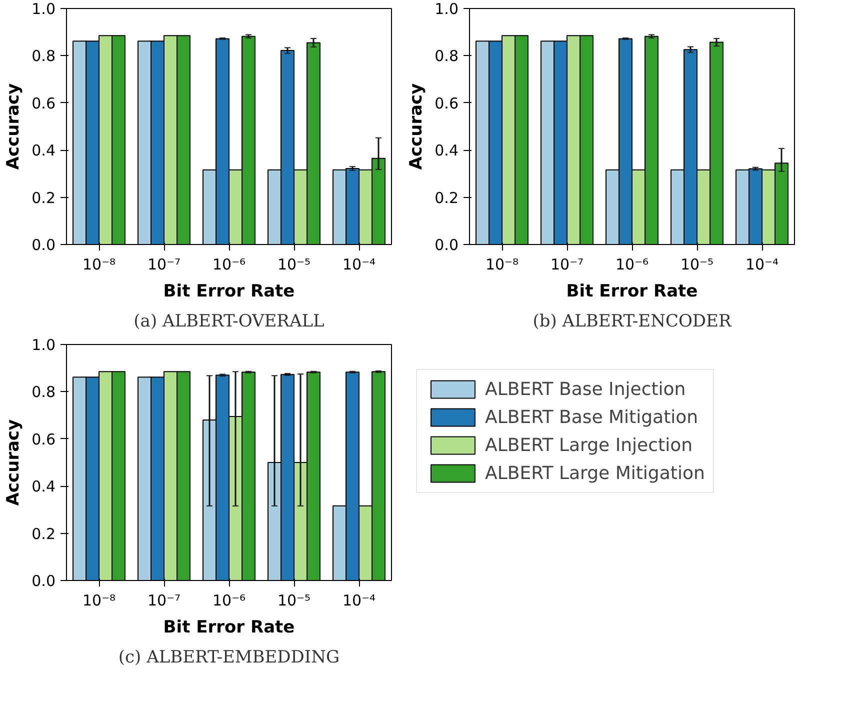 Image resolution: width=867 pixels, height=706 pixels. I want to click on text: (b) ALBERT-ENCODER, so click(632, 322).